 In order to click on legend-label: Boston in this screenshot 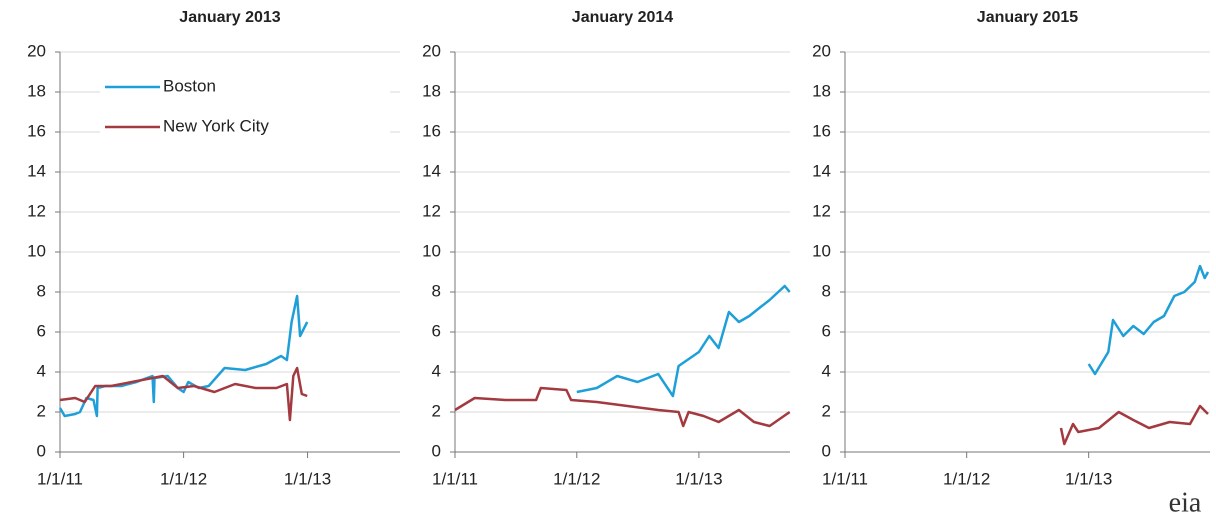, I will do `click(189, 85)`.